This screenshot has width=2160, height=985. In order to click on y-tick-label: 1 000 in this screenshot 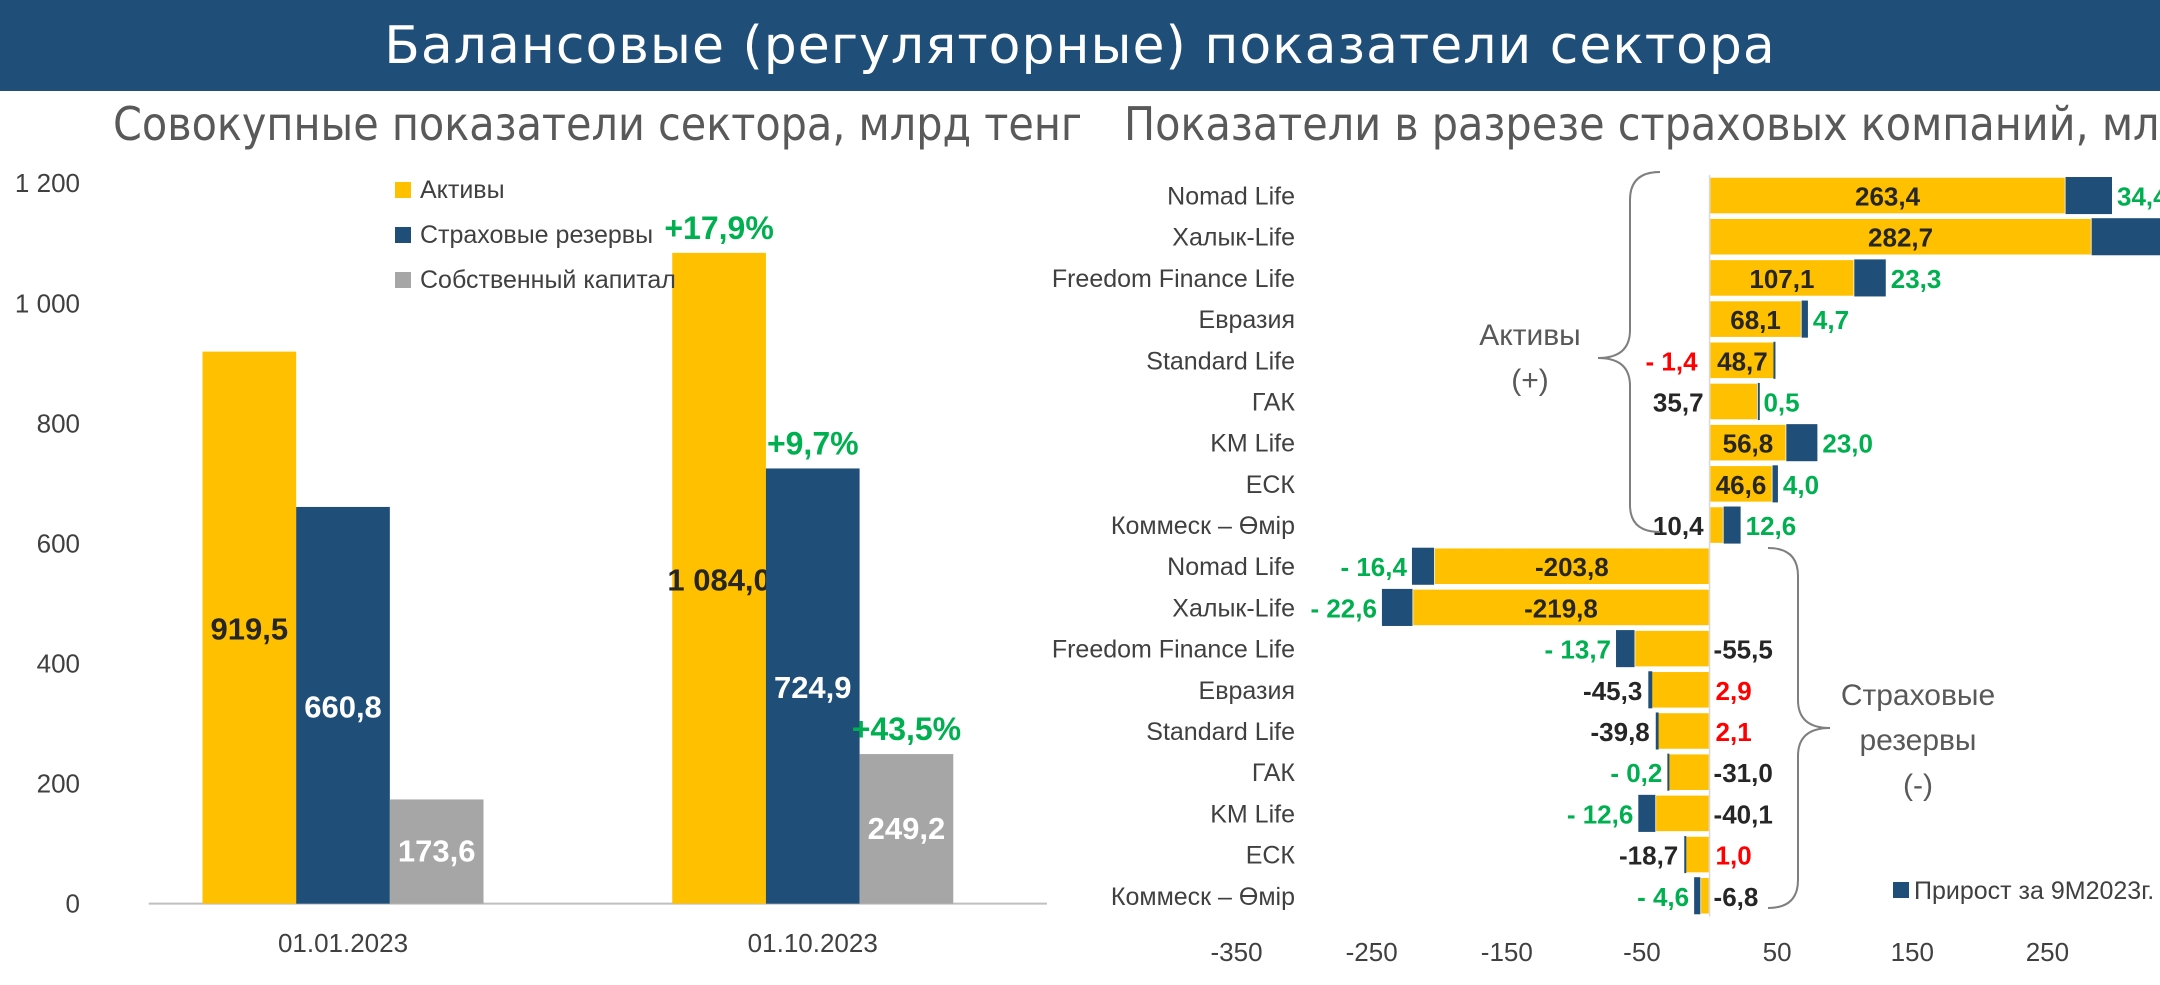, I will do `click(47, 303)`.